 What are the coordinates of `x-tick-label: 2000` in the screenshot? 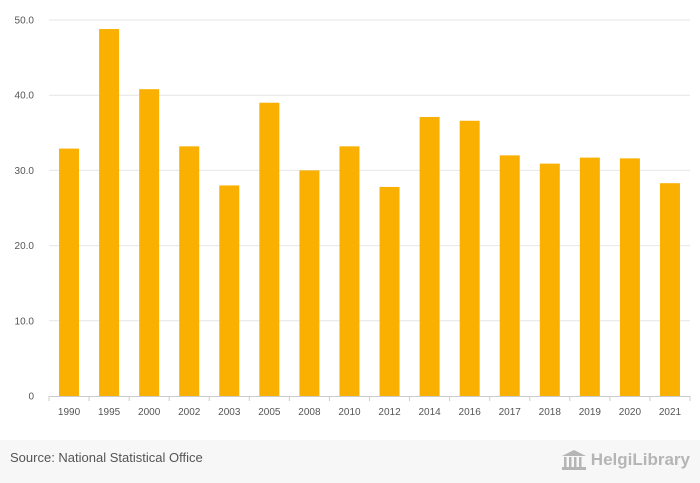 It's located at (149, 412).